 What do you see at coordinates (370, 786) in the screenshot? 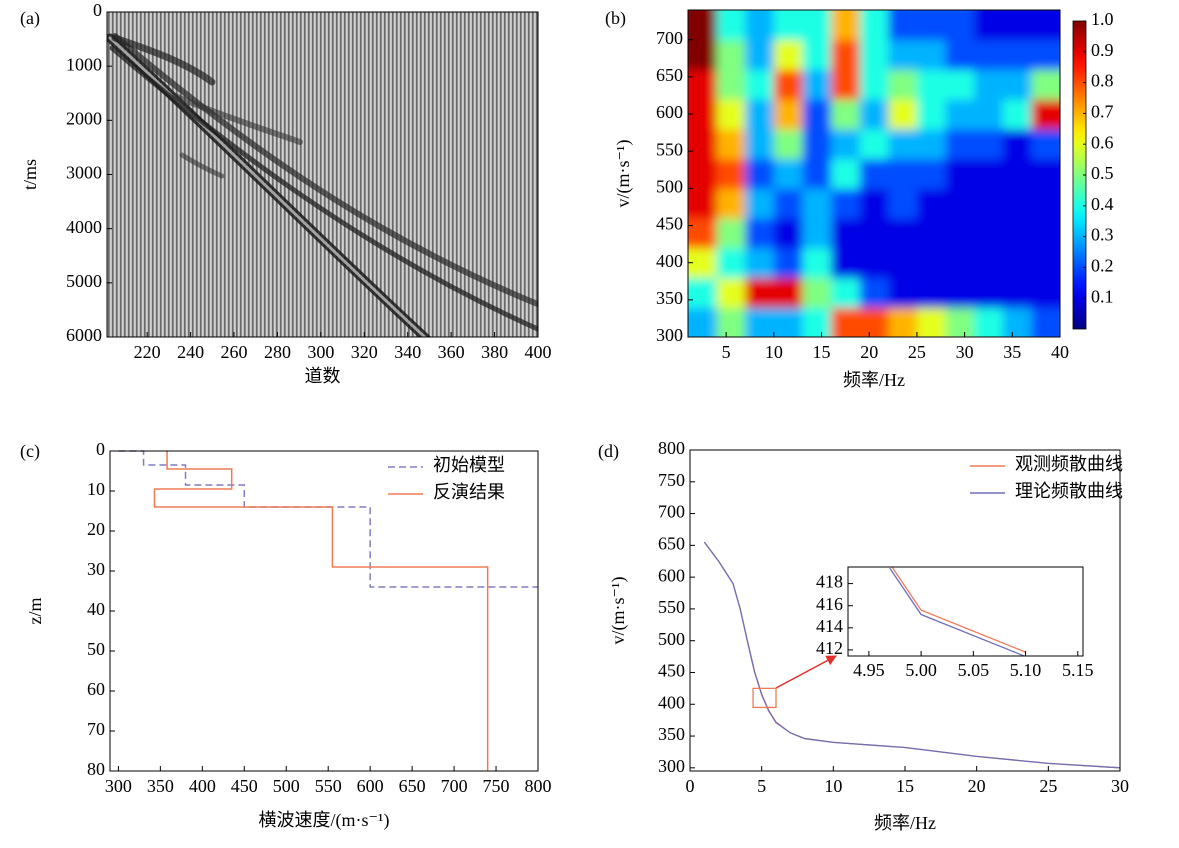
I see `x-tick-label: 600` at bounding box center [370, 786].